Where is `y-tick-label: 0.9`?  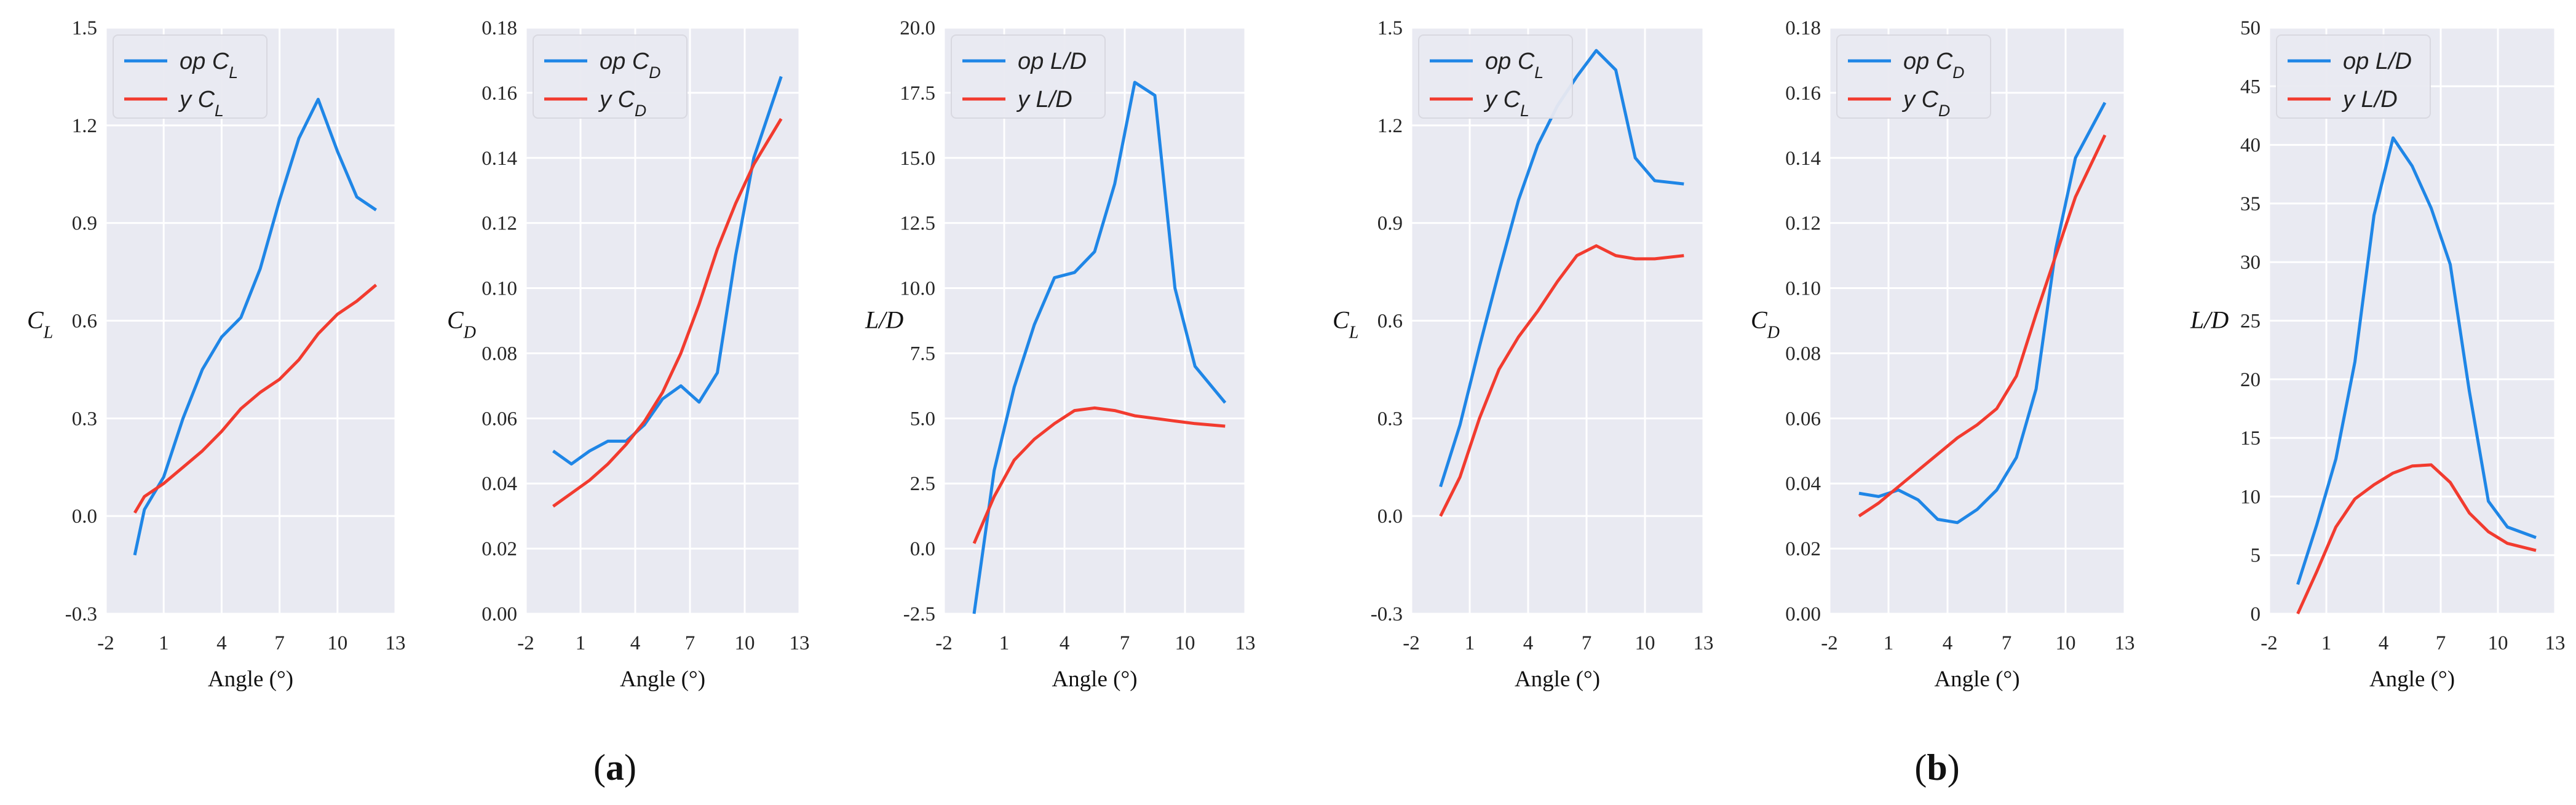 y-tick-label: 0.9 is located at coordinates (84, 224).